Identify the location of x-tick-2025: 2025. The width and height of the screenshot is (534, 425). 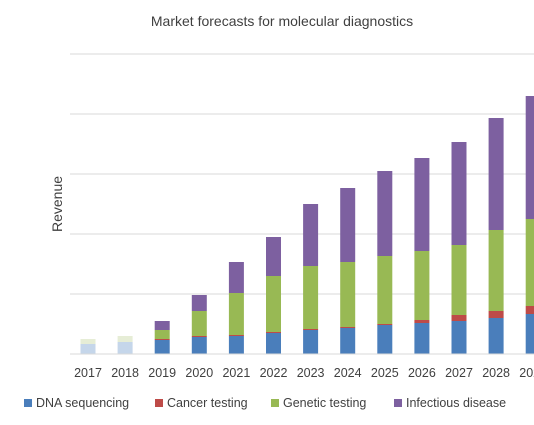
(385, 373).